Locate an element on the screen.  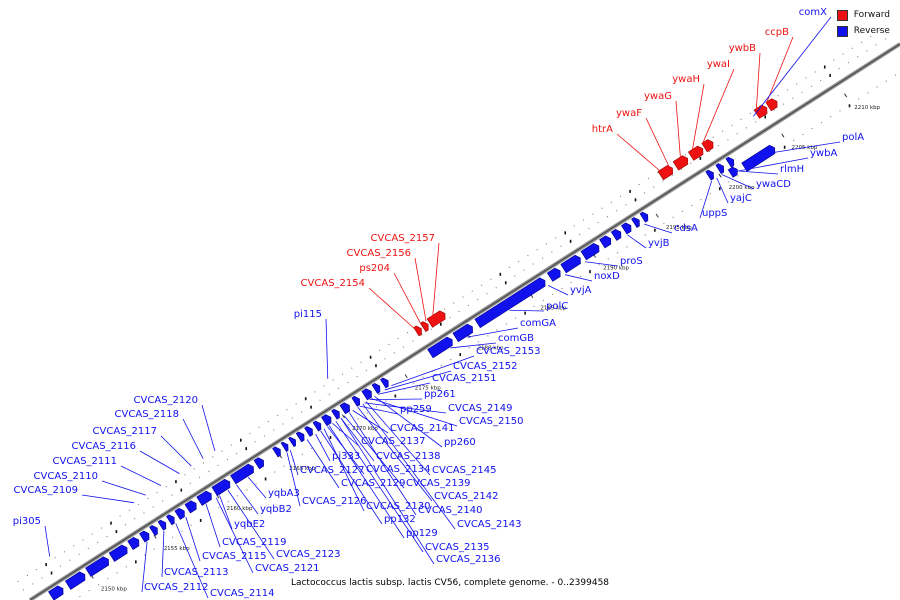
gene-label-cvcas_2127: CVCAS_2127 is located at coordinates (332, 470).